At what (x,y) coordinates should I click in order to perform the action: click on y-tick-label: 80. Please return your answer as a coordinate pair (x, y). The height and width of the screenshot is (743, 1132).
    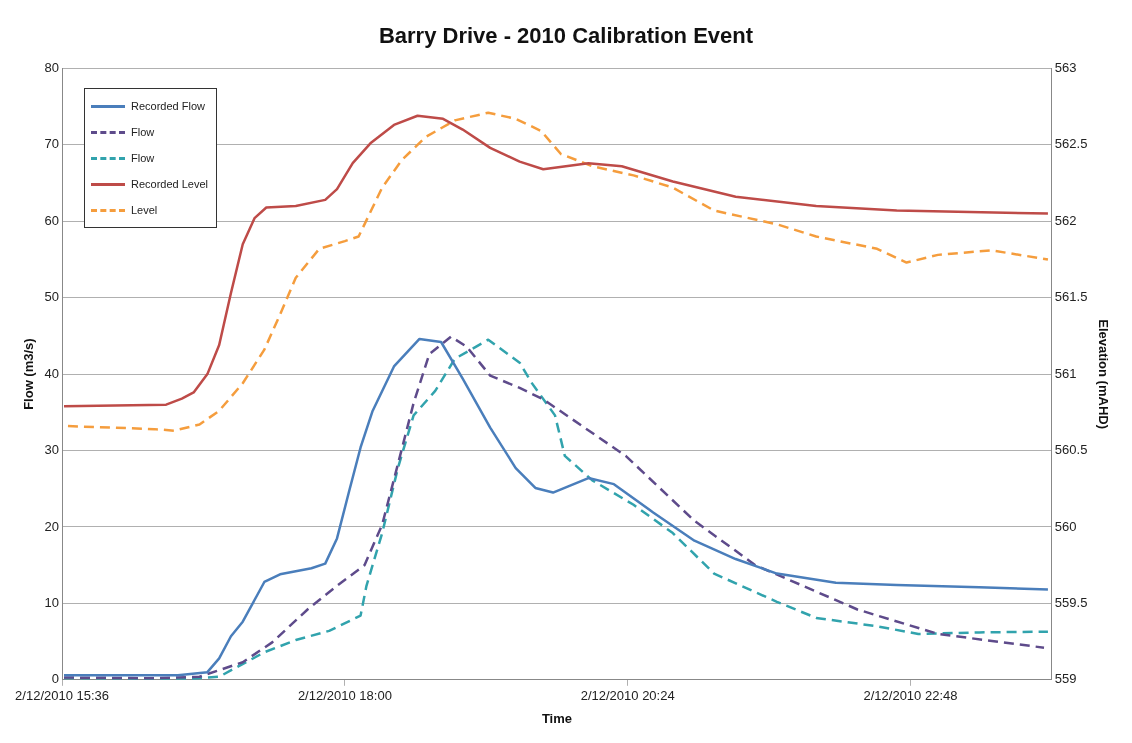
    Looking at the image, I should click on (52, 67).